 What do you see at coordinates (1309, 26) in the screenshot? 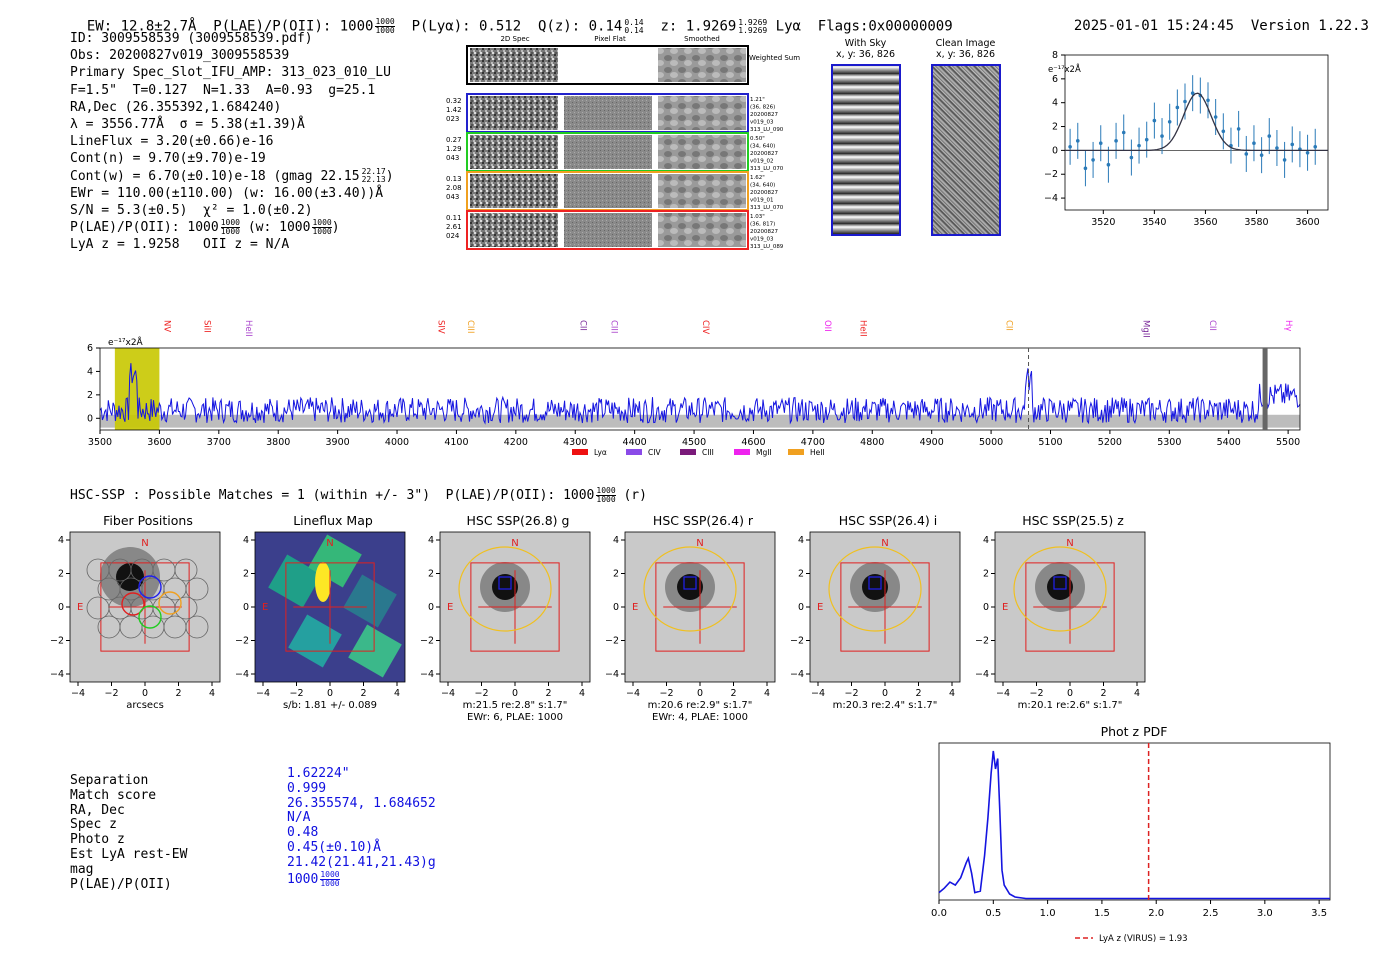
I see `version: Version 1.22.3` at bounding box center [1309, 26].